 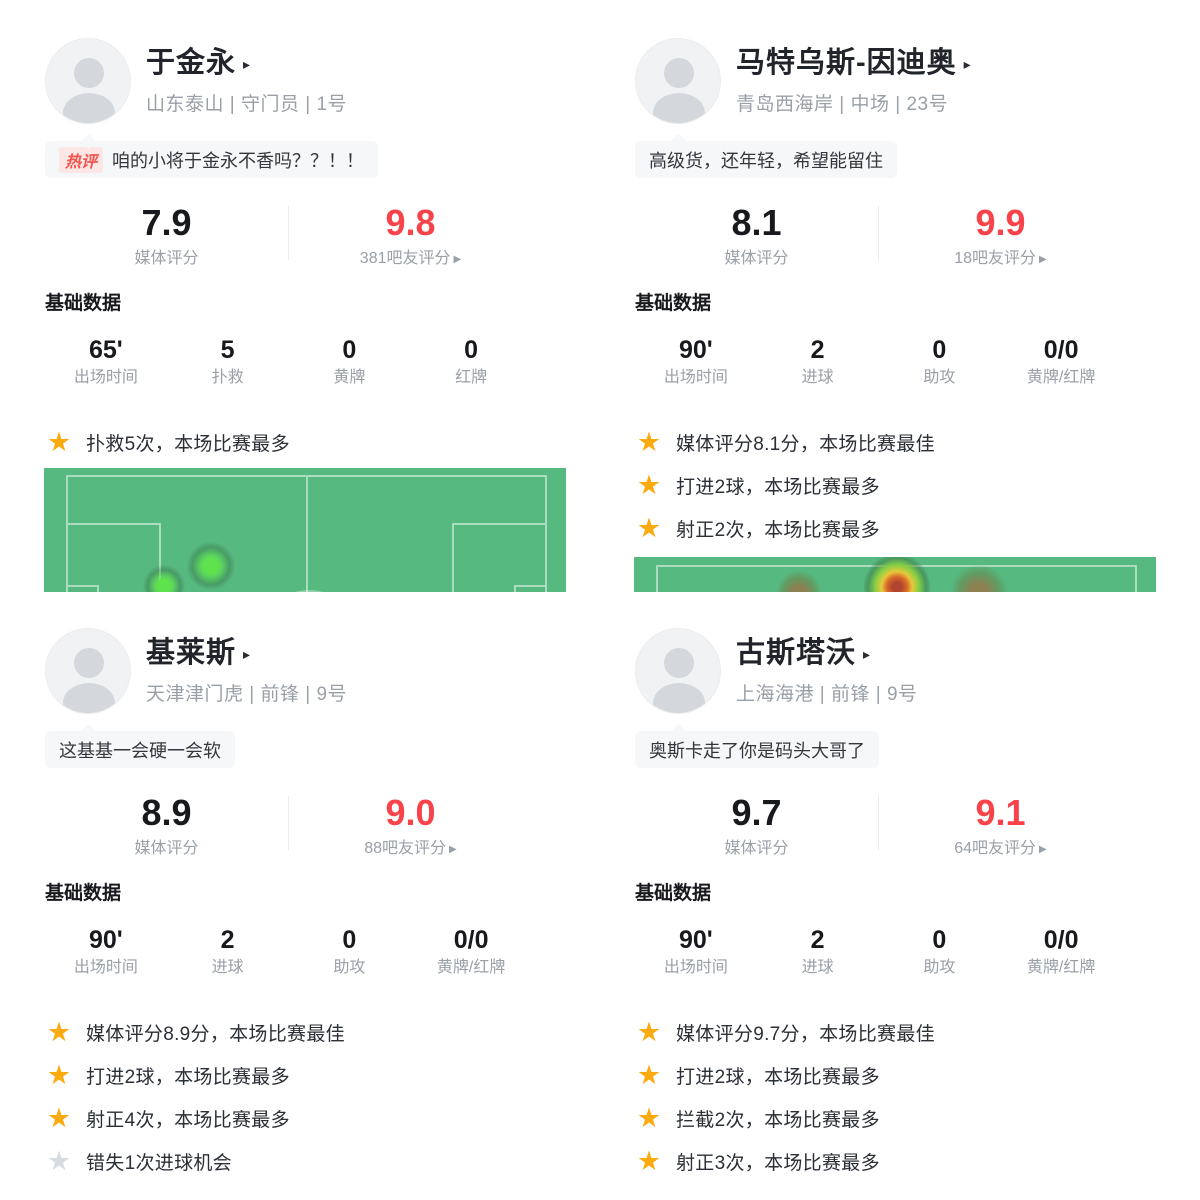 I want to click on fan-rating-label: 88吧友评分 ▶, so click(x=410, y=849).